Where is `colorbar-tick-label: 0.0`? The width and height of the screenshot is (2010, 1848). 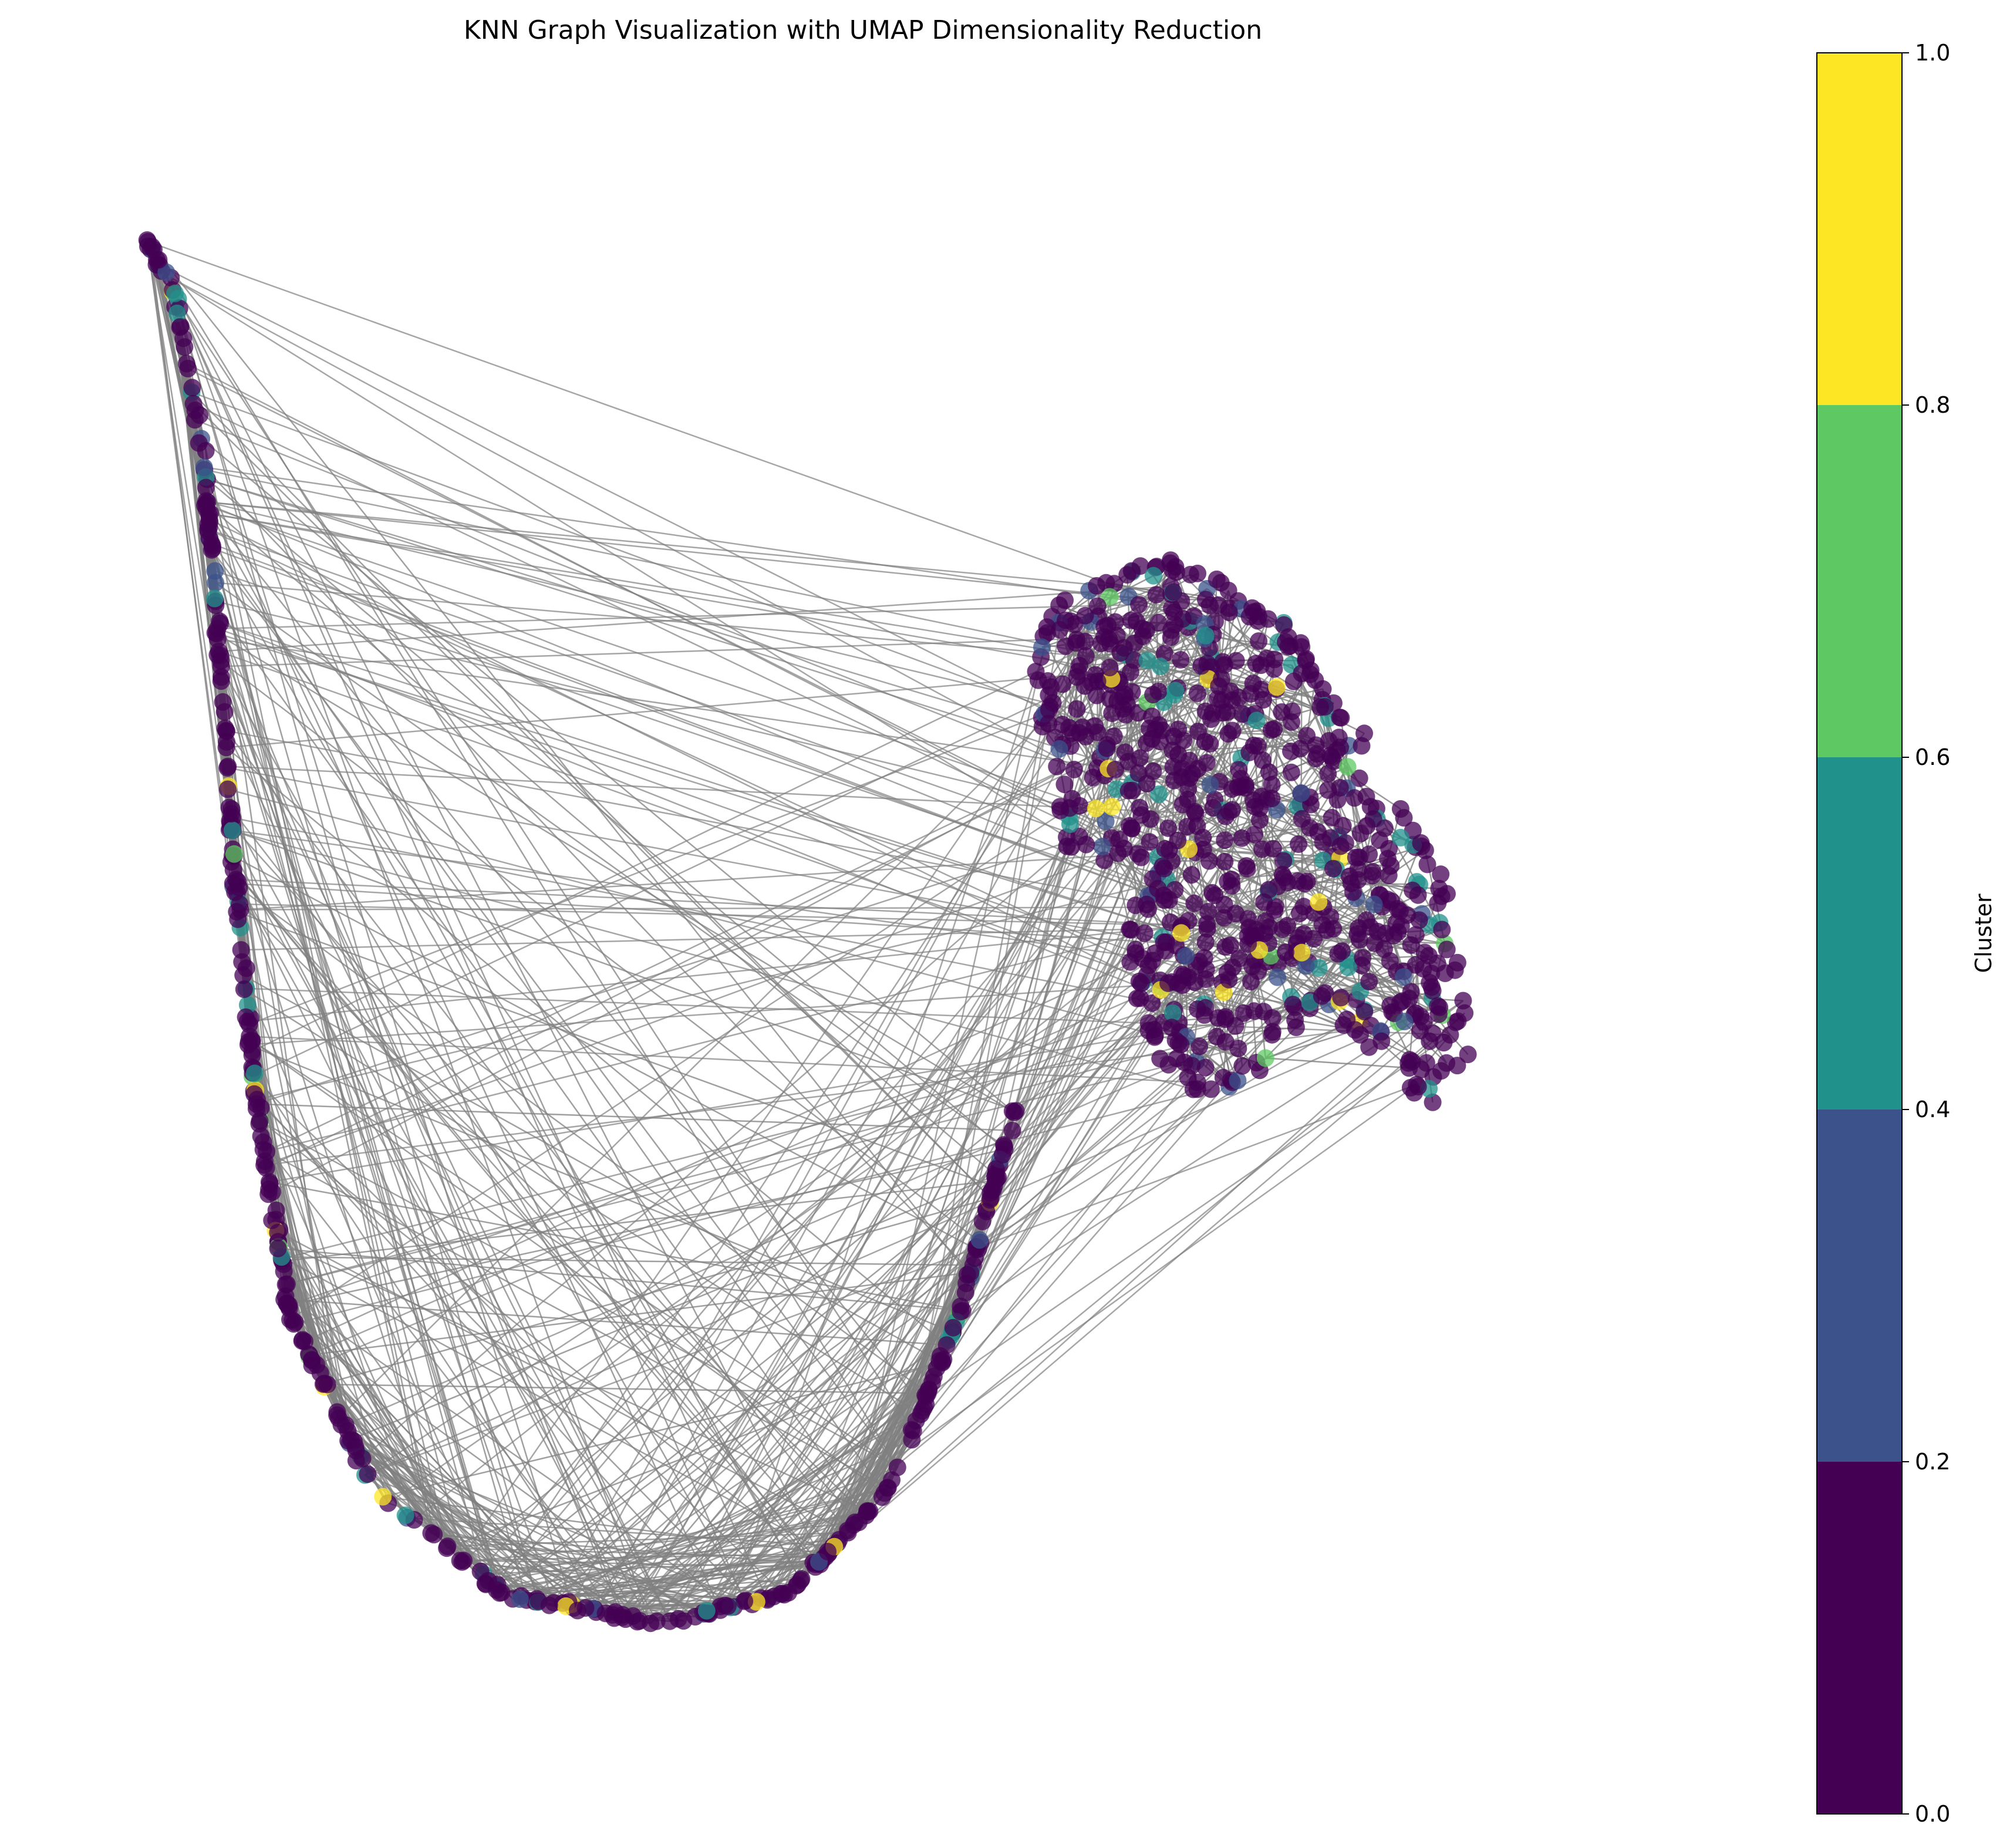
colorbar-tick-label: 0.0 is located at coordinates (1932, 1814).